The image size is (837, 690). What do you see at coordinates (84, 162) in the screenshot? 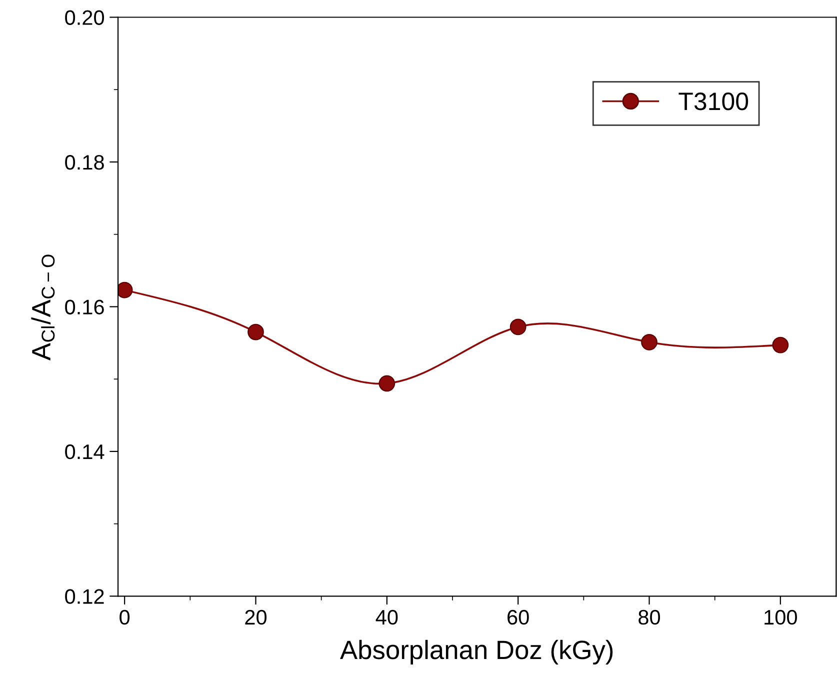
I see `y-tick-label: 0.18` at bounding box center [84, 162].